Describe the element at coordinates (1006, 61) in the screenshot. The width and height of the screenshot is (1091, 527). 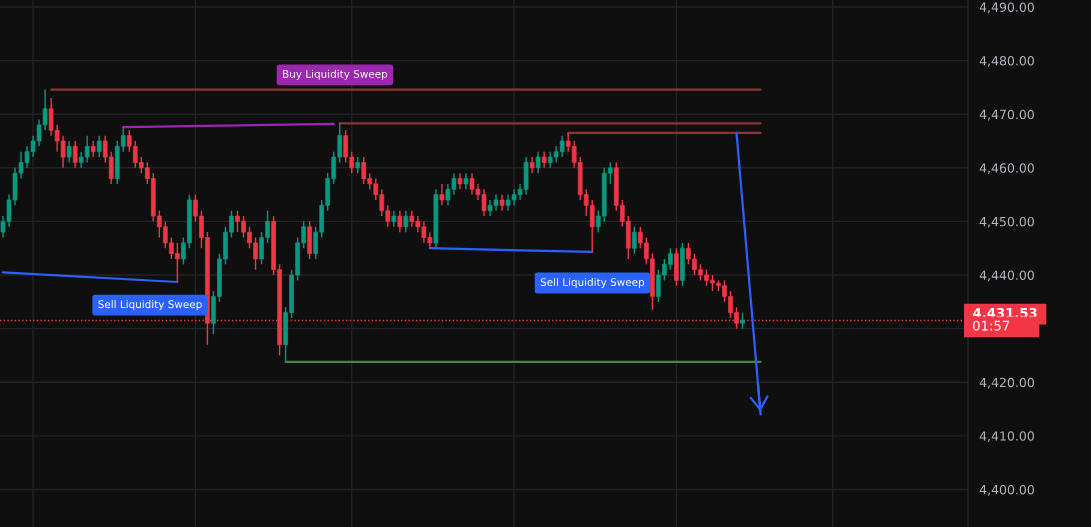
I see `y-tick-label: 4,480.00` at that location.